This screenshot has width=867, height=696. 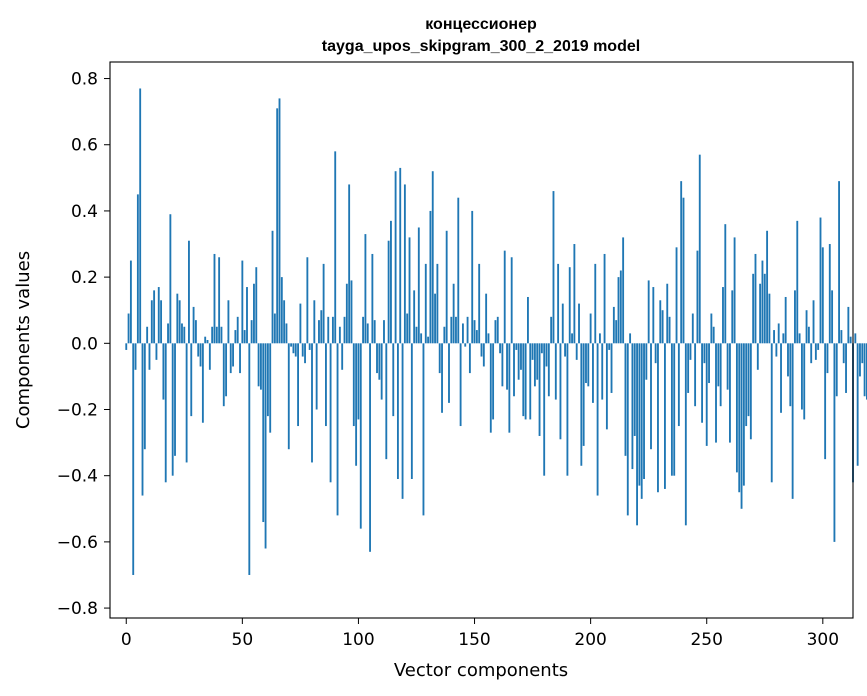 I want to click on y-tick-label: 0.2, so click(x=84, y=278).